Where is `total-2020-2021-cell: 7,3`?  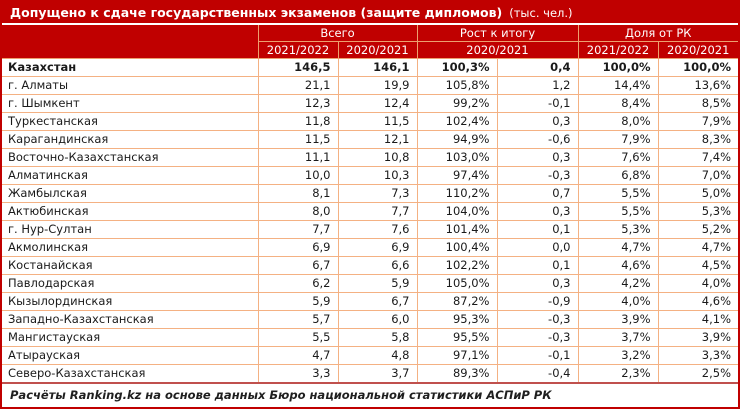 total-2020-2021-cell: 7,3 is located at coordinates (377, 193).